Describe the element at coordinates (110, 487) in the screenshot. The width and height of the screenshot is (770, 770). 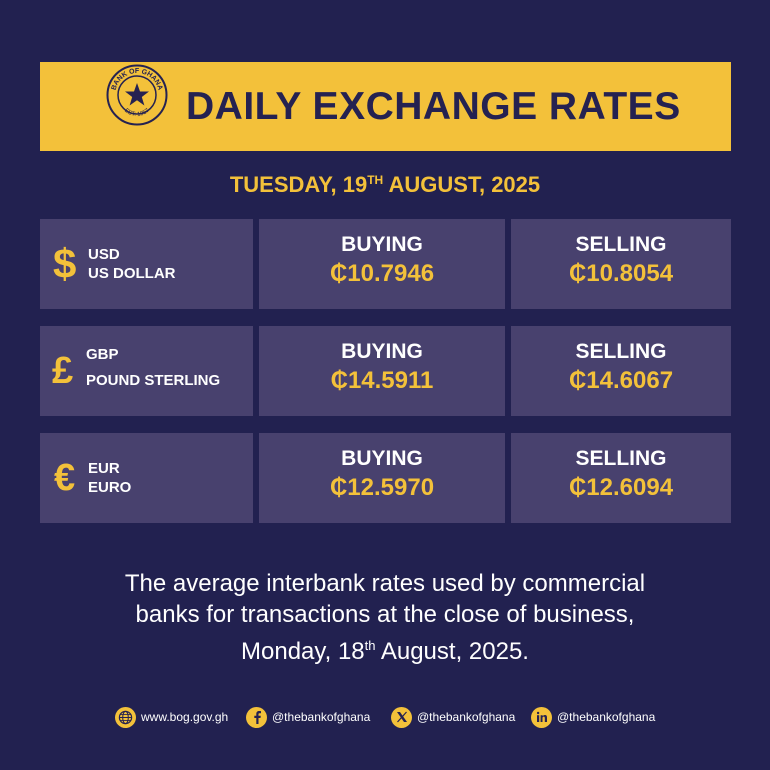
I see `currency-name: EURO` at that location.